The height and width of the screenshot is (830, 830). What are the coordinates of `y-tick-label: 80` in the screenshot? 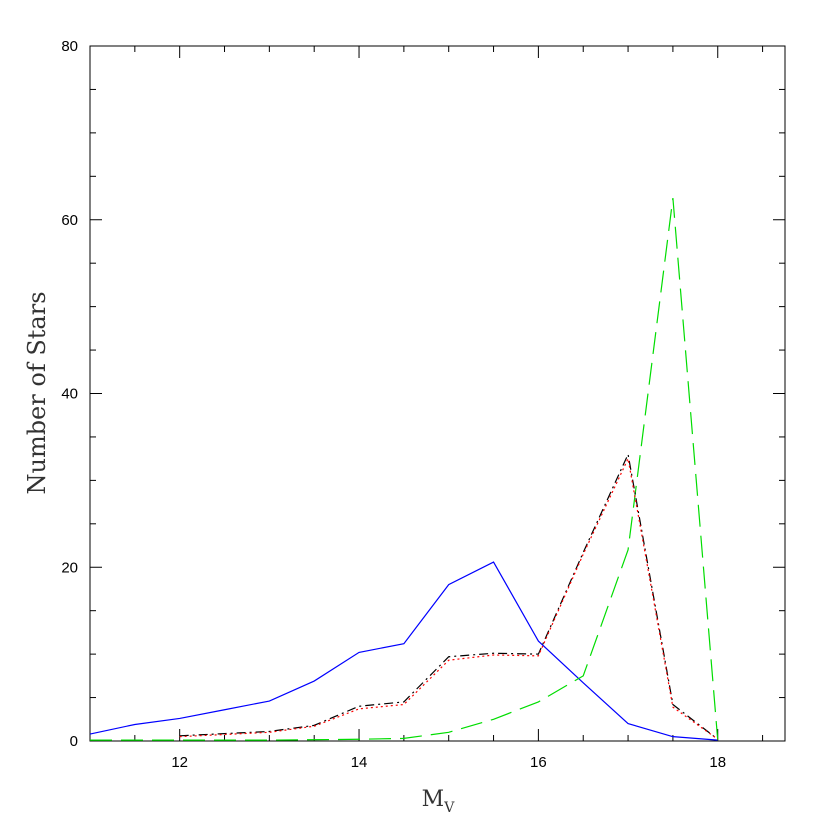 It's located at (69, 46).